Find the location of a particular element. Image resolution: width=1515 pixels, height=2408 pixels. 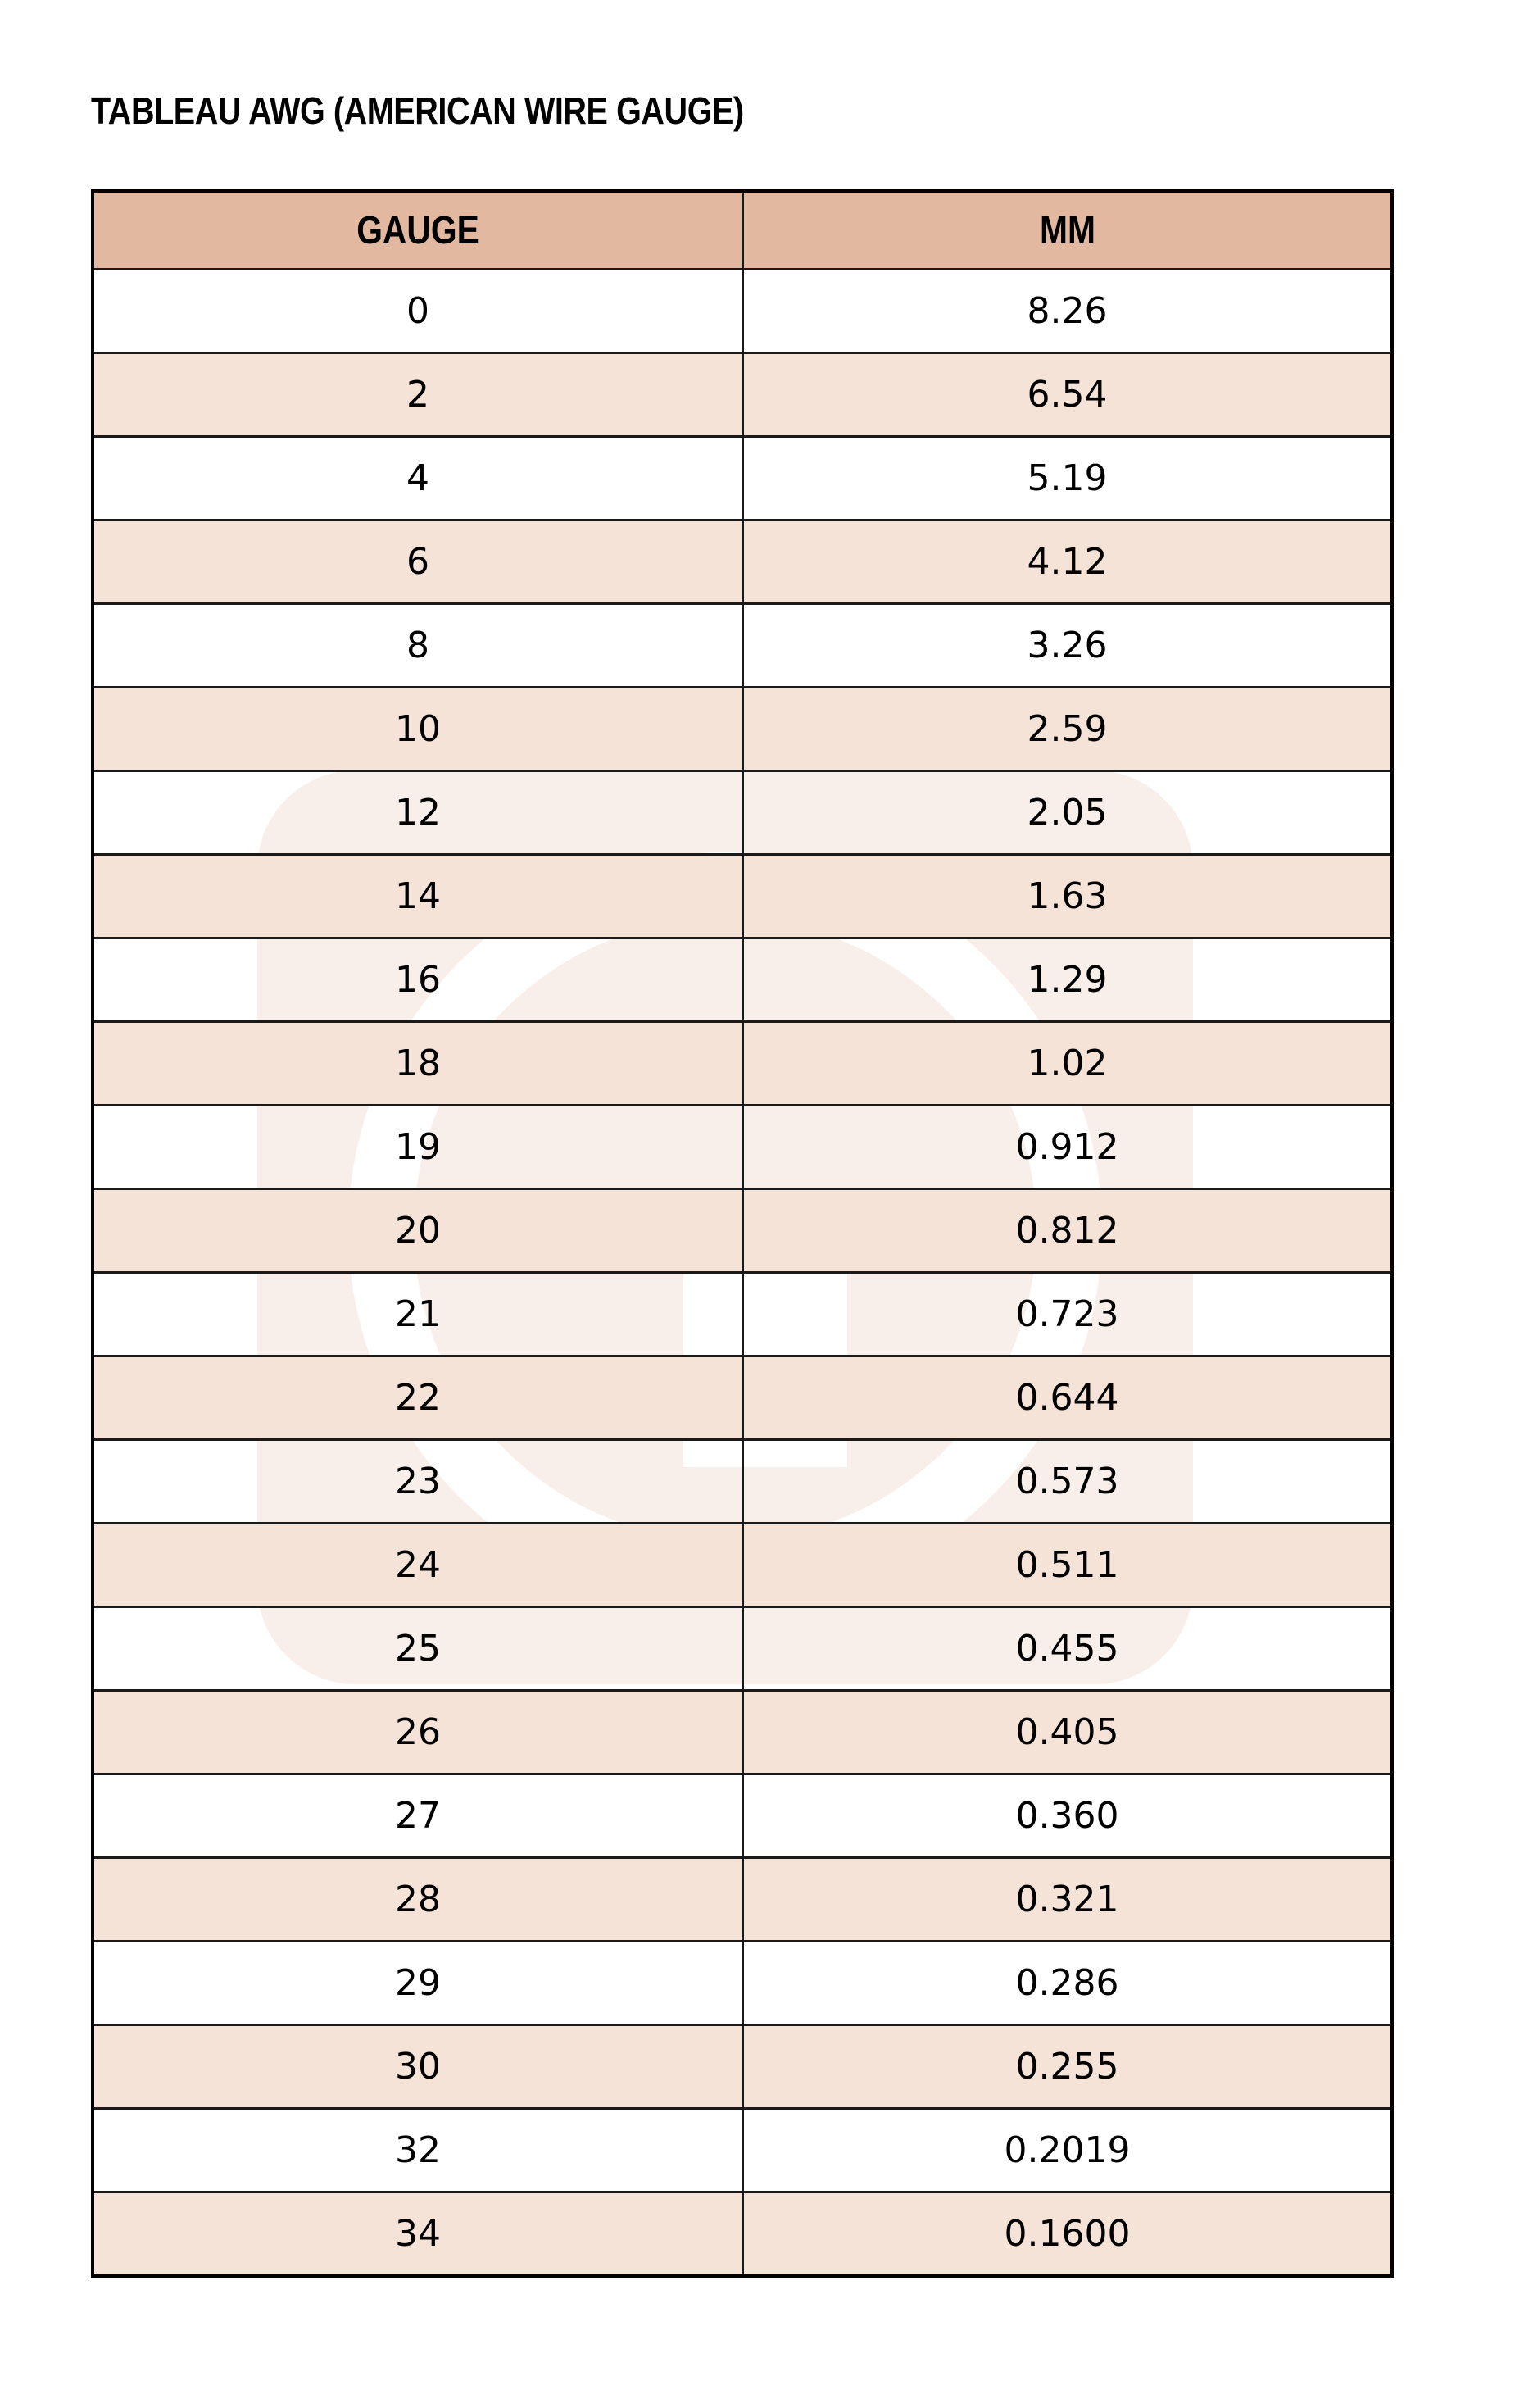

mm-cell: 0.405 is located at coordinates (1068, 1732).